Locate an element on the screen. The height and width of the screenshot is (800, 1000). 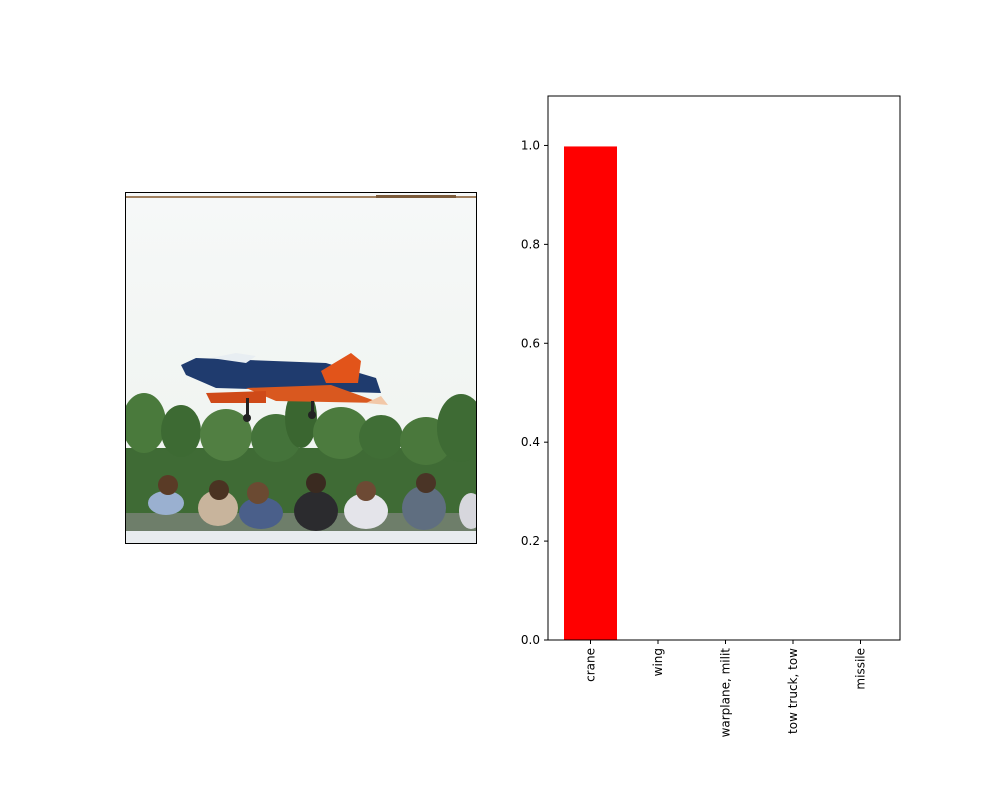
x-tick-label: wing is located at coordinates (658, 662).